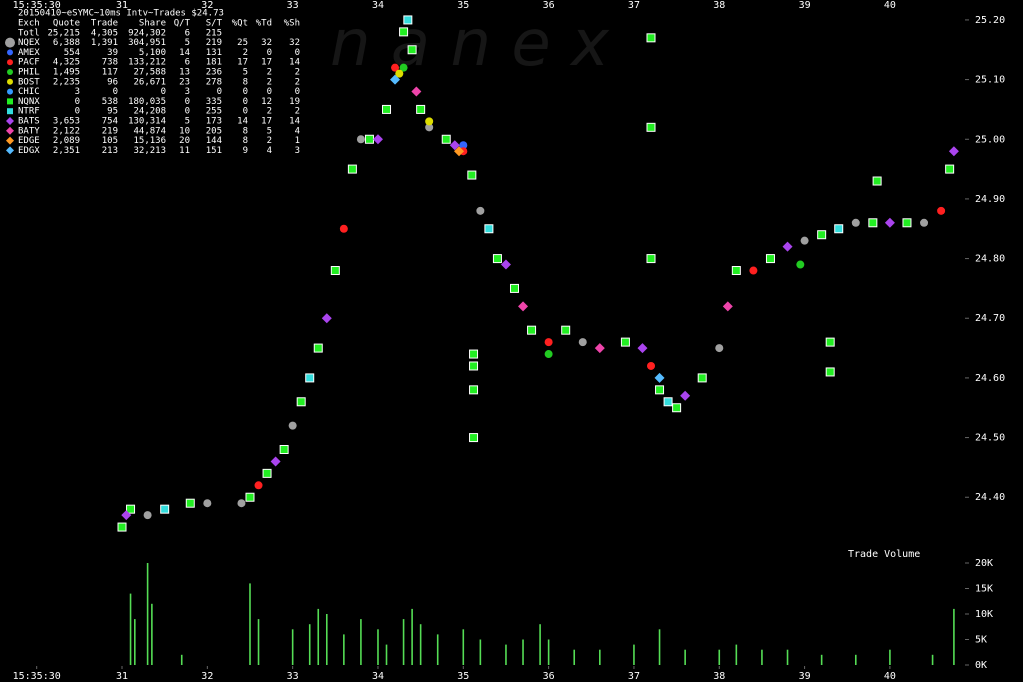  Describe the element at coordinates (29, 122) in the screenshot. I see `legend-name: BATS` at that location.